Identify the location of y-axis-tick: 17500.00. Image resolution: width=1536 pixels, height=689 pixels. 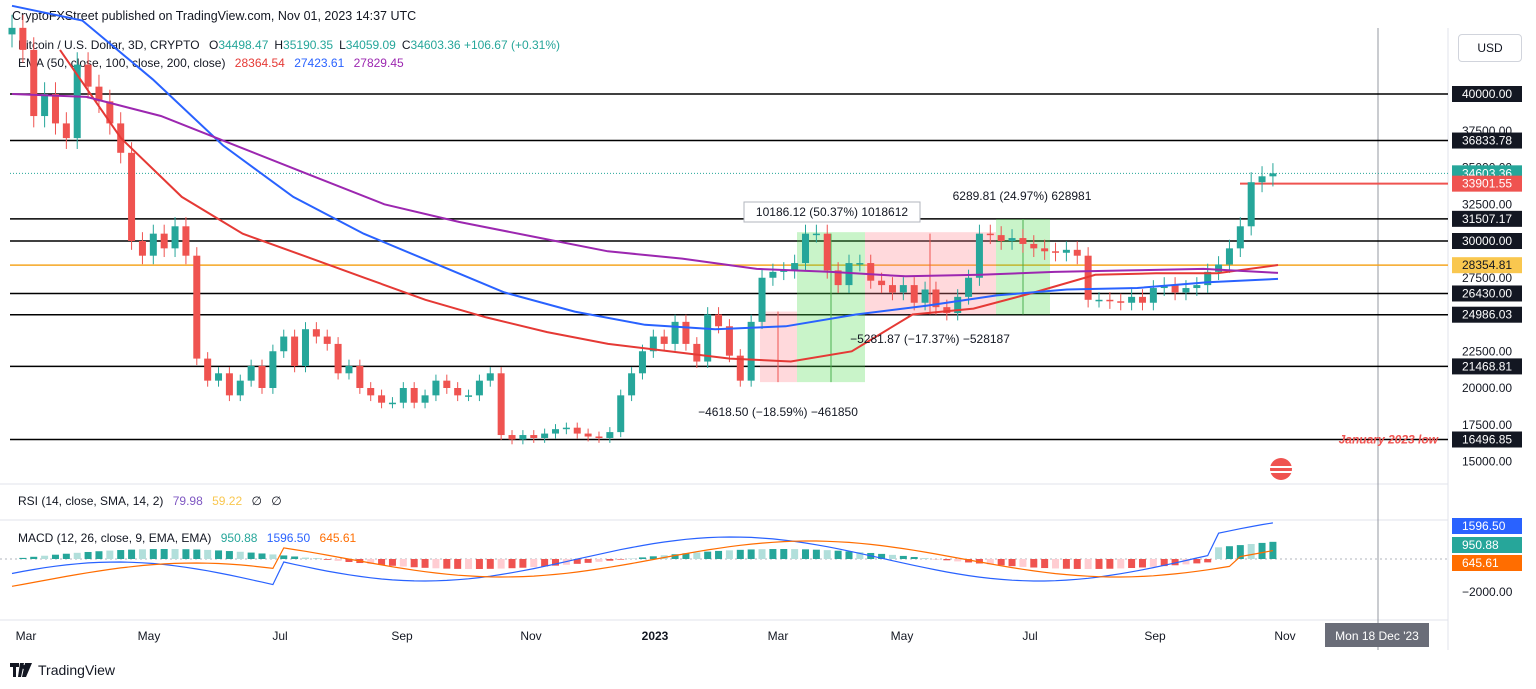
(1487, 425).